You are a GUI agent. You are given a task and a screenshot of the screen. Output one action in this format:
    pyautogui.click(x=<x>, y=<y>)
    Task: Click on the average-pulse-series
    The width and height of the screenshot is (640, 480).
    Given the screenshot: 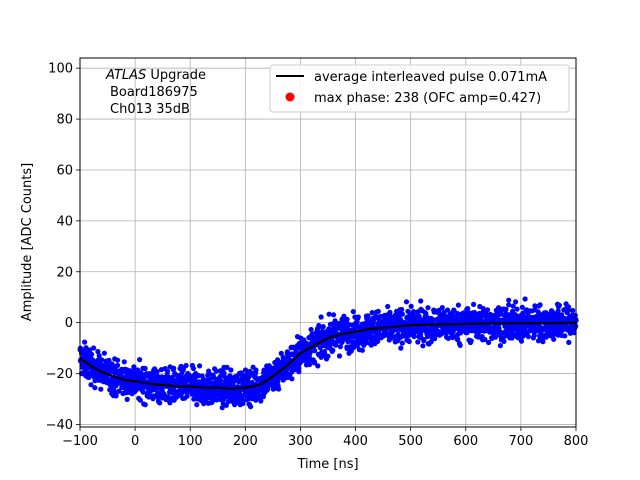 What is the action you would take?
    pyautogui.click(x=328, y=355)
    